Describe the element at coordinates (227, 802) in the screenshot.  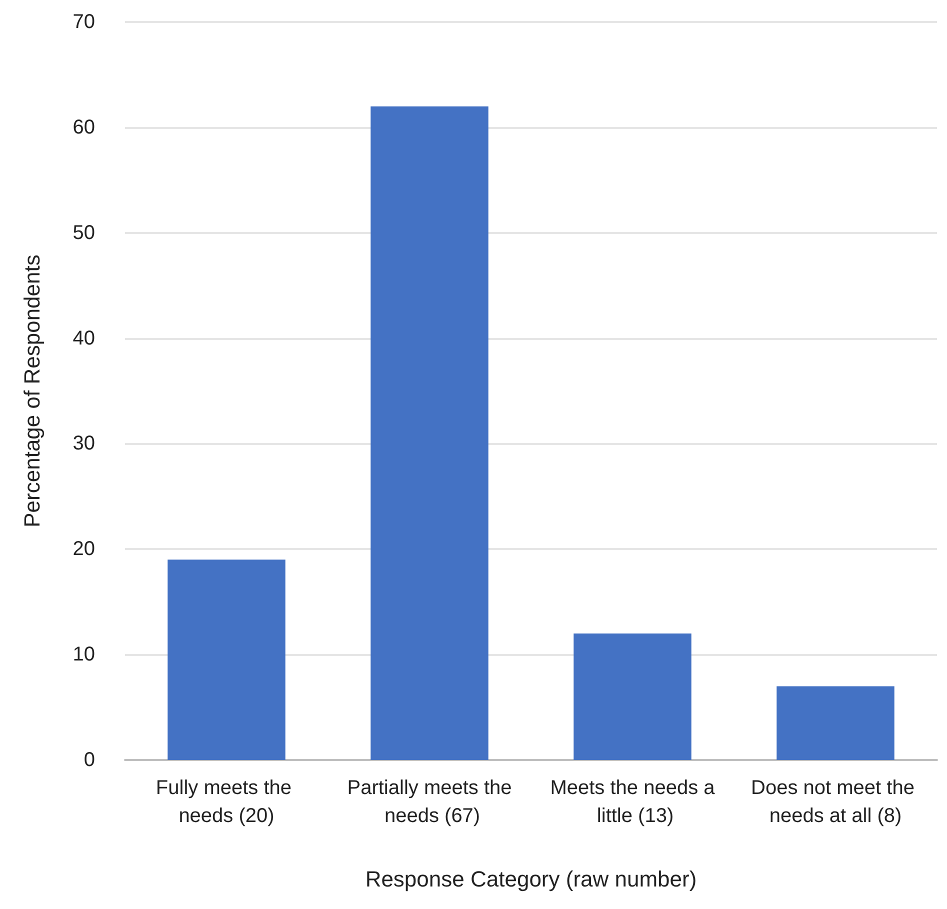
I see `x-tick-label: Fully meets the needs (20)` at that location.